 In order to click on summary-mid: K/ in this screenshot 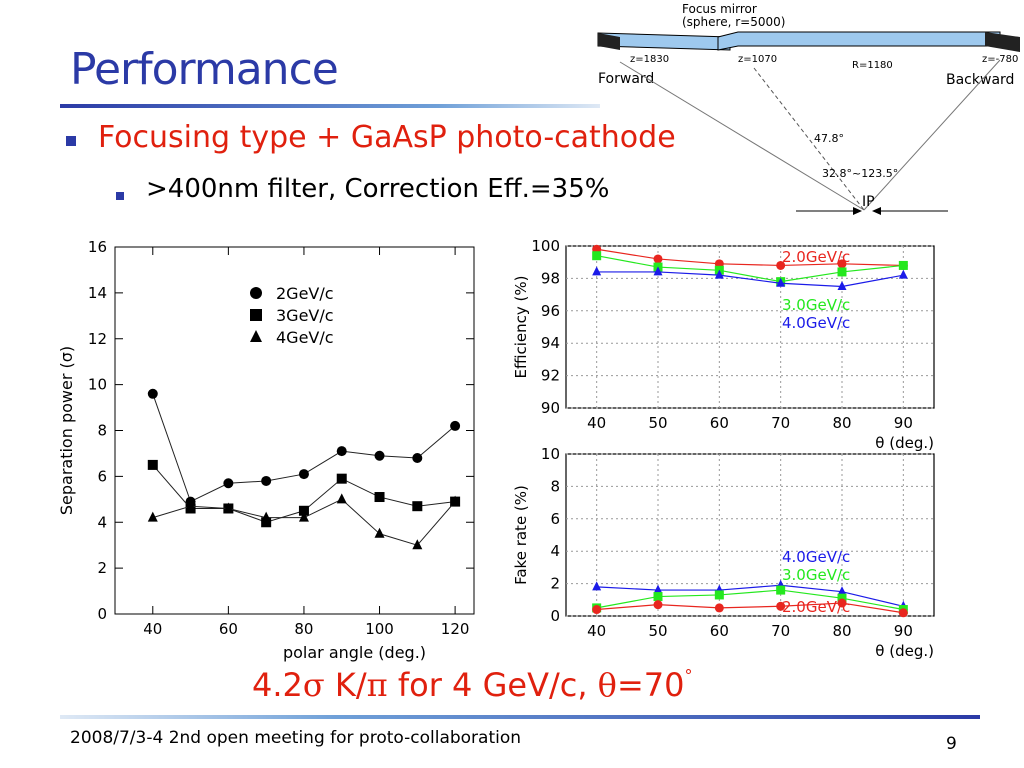, I will do `click(345, 685)`.